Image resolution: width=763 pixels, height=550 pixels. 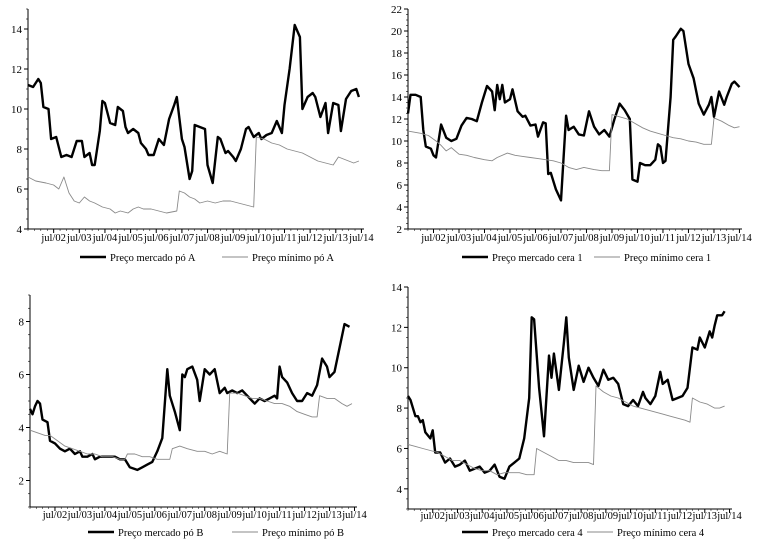 I want to click on legend-label: Preço mercado cera 1, so click(x=537, y=258).